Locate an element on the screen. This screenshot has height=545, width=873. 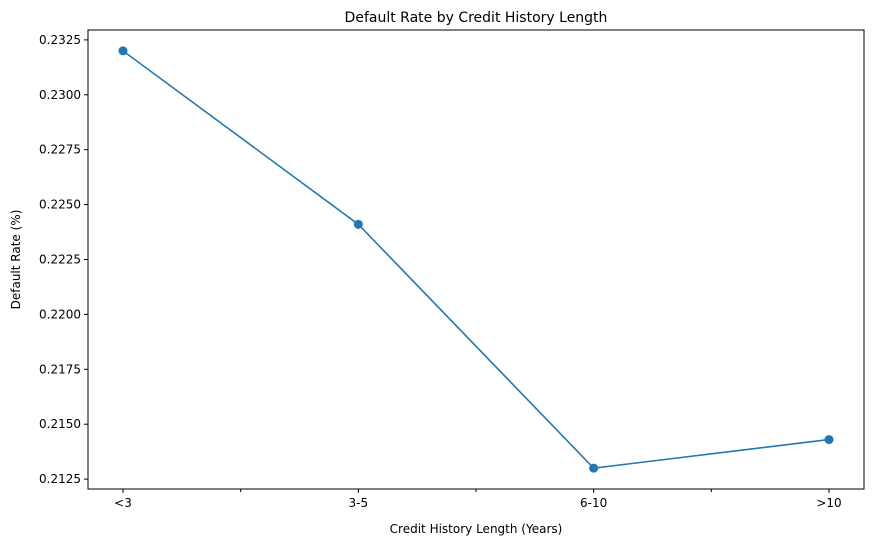
y-tick-label: 0.2300 is located at coordinates (60, 95).